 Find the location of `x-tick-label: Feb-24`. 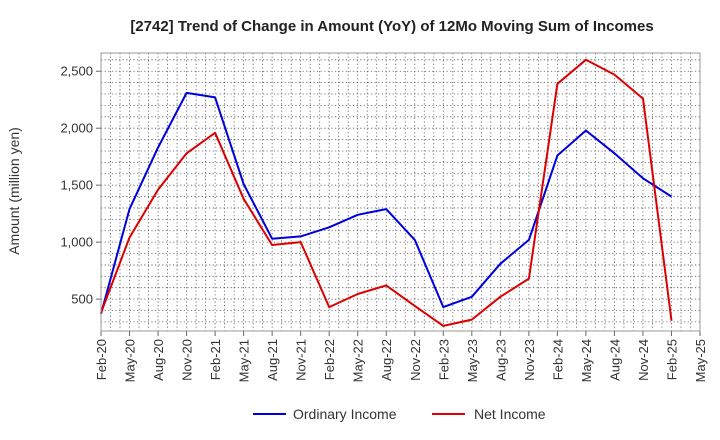

x-tick-label: Feb-24 is located at coordinates (557, 359).